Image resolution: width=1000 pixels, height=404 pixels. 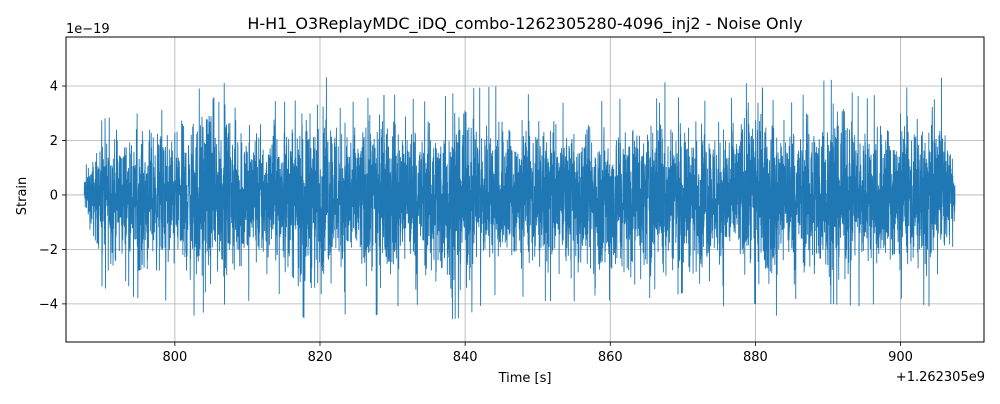 What do you see at coordinates (54, 195) in the screenshot?
I see `y-tick-label: 0` at bounding box center [54, 195].